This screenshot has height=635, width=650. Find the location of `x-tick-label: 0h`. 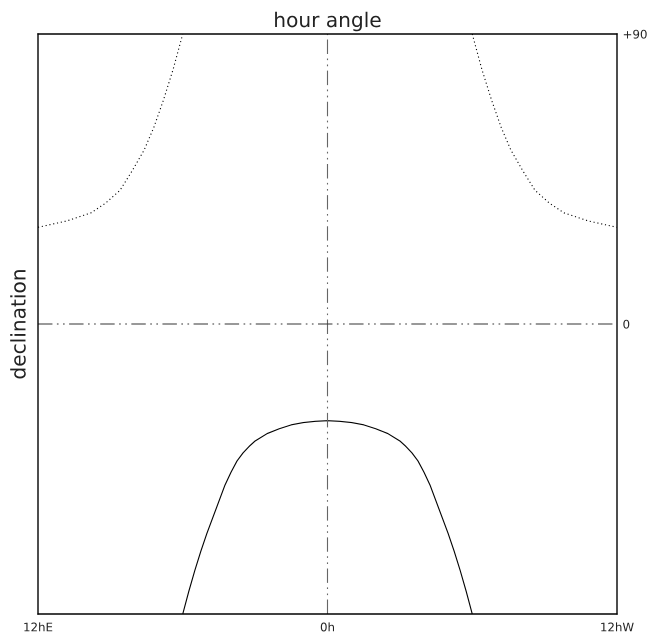

x-tick-label: 0h is located at coordinates (327, 627).